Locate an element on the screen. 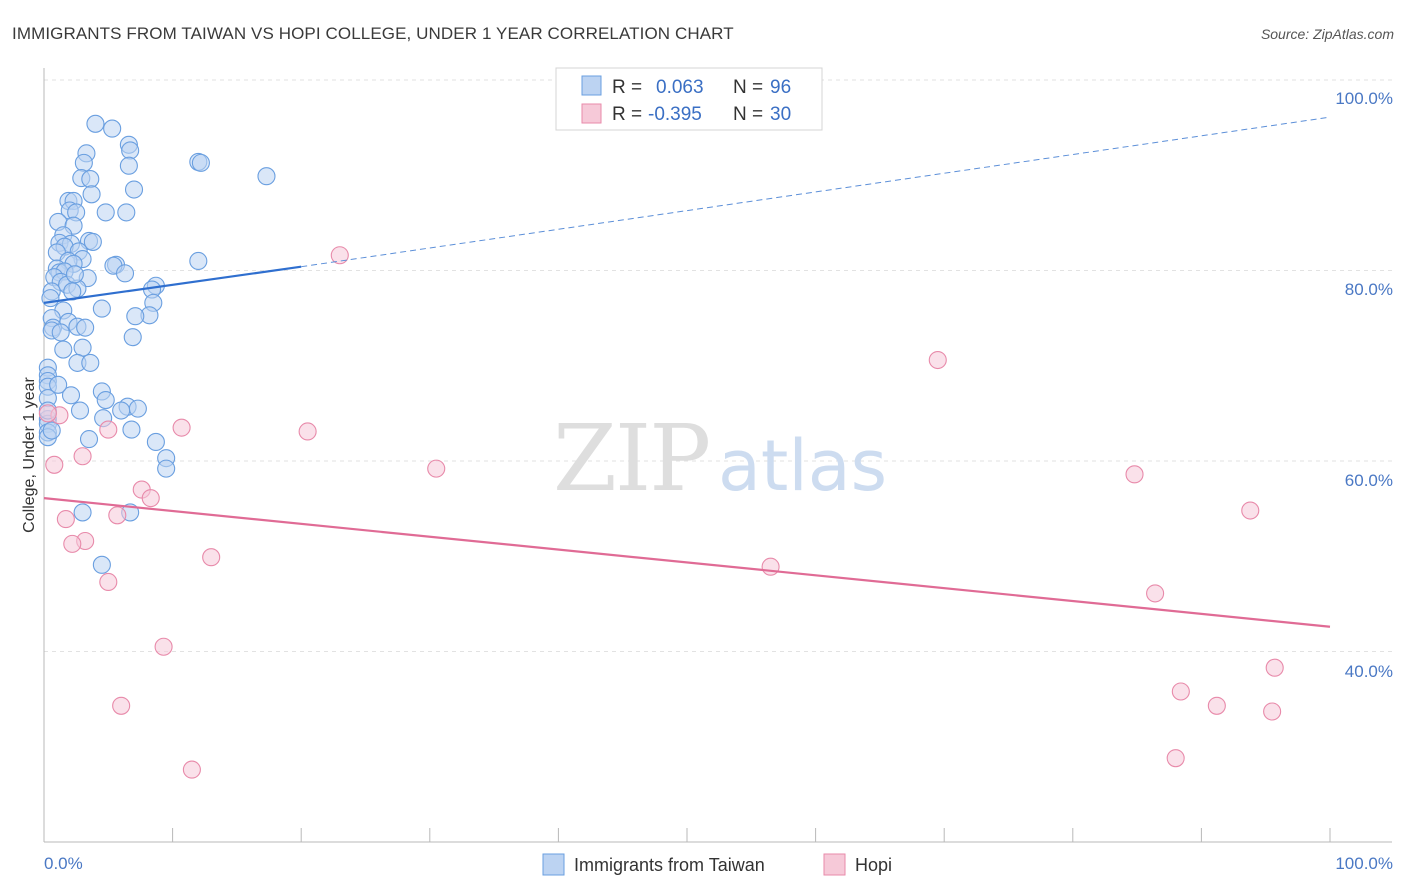 Image resolution: width=1406 pixels, height=892 pixels. y-tick-label-60: 60.0% is located at coordinates (1369, 480).